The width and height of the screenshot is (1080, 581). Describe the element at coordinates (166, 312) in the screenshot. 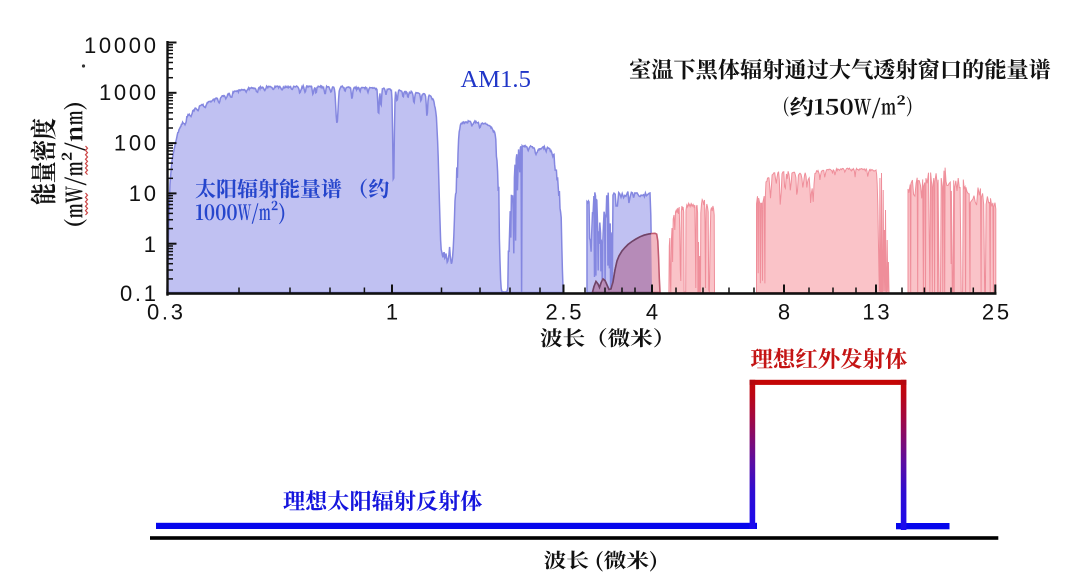

I see `svg-text: 0.3` at that location.